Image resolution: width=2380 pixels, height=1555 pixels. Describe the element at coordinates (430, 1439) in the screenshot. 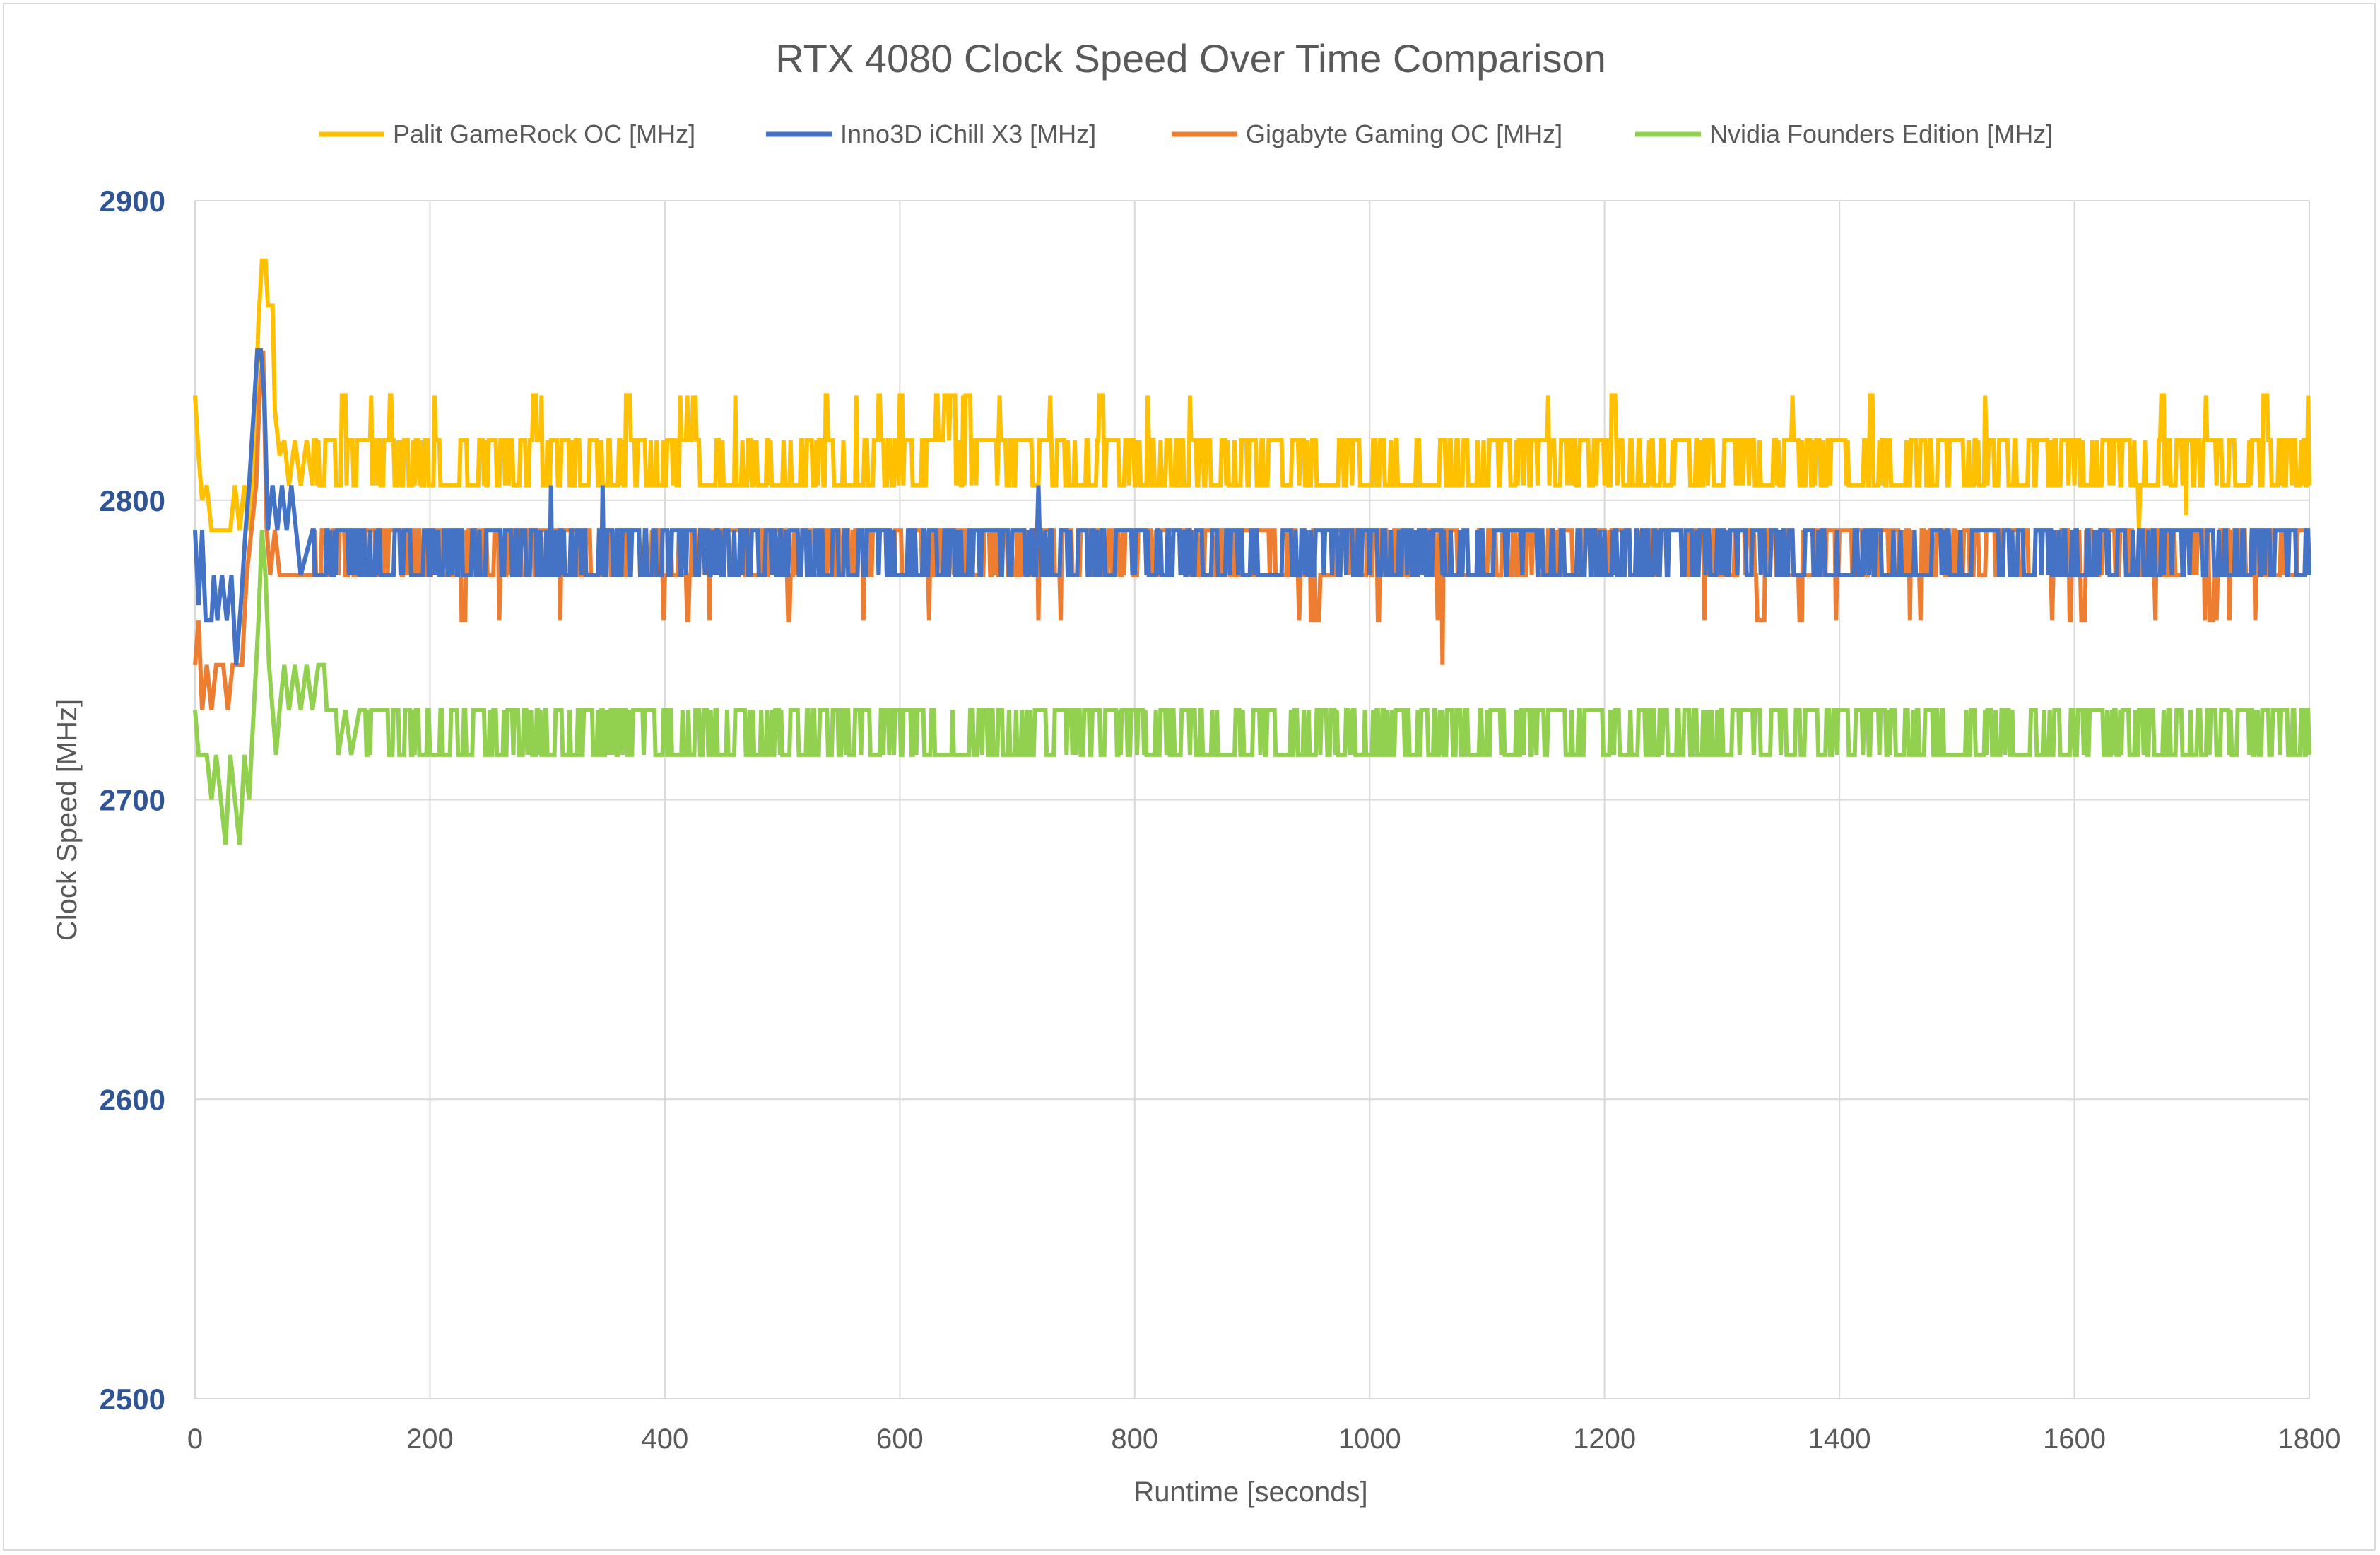

I see `x-tick-label-200: 200` at that location.